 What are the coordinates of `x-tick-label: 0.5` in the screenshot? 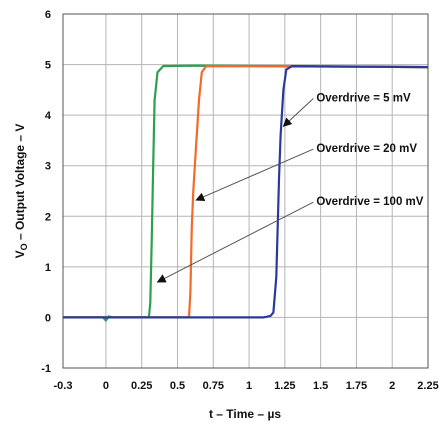 It's located at (177, 386).